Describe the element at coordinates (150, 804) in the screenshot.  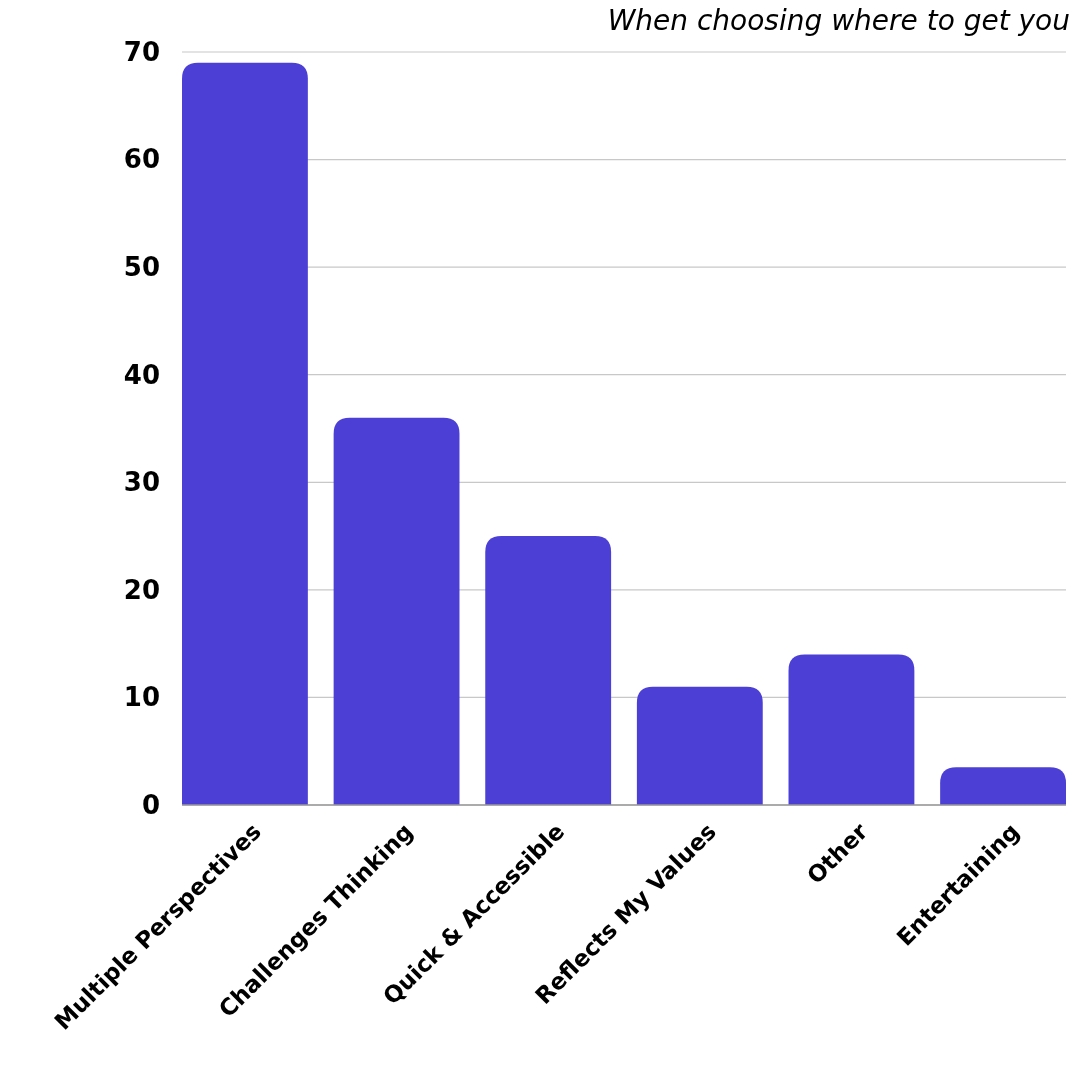
I see `y-tick-label: 0` at that location.